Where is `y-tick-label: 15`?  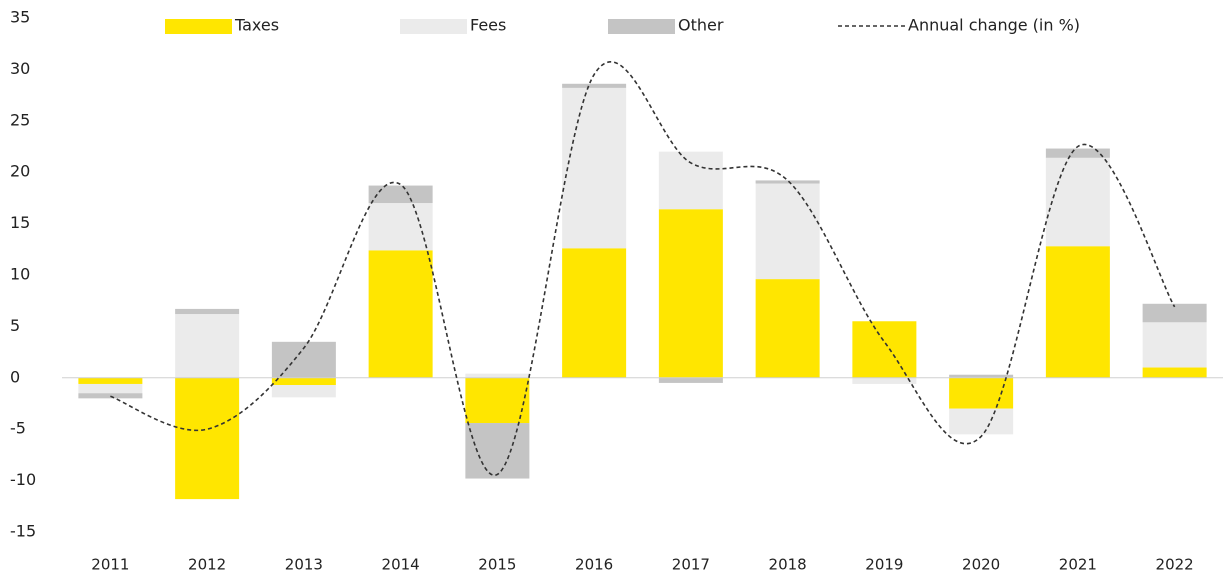 y-tick-label: 15 is located at coordinates (20, 222).